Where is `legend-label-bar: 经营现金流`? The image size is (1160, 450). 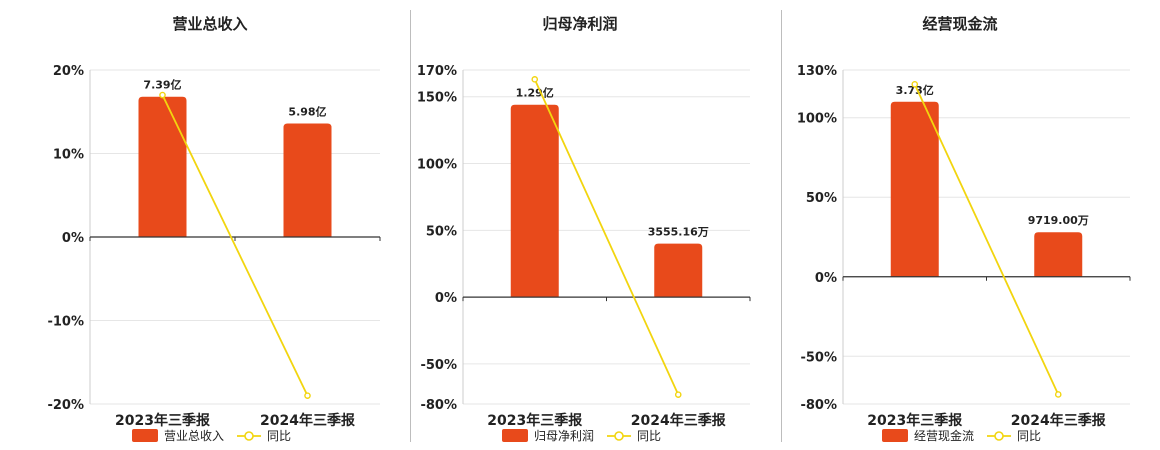
legend-label-bar: 经营现金流 is located at coordinates (944, 435).